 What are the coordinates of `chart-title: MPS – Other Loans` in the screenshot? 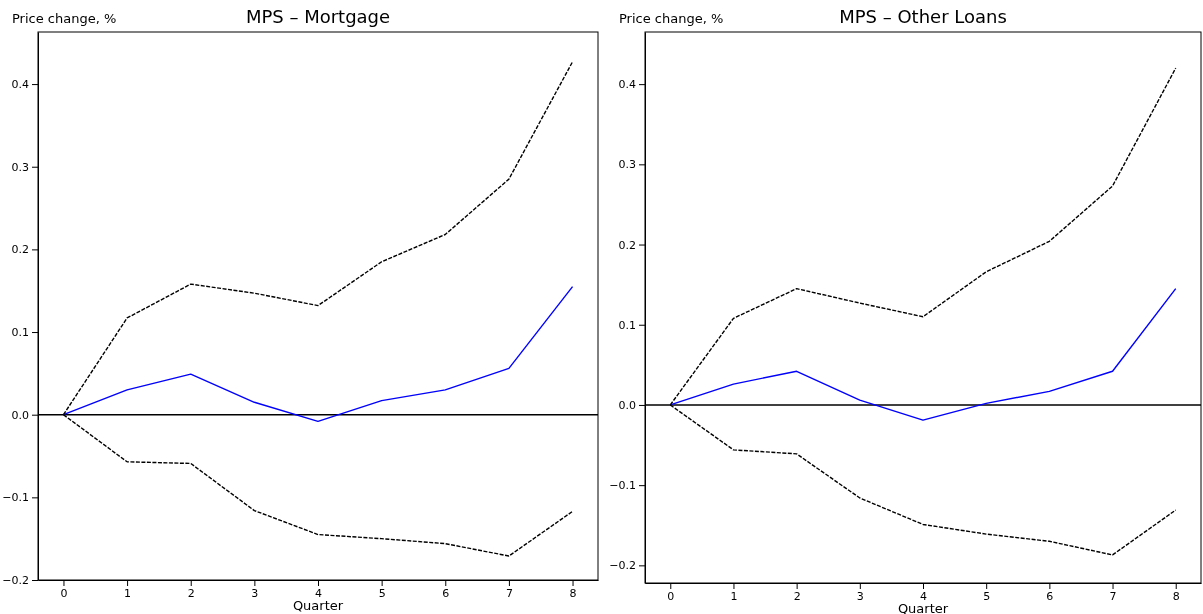 It's located at (923, 16).